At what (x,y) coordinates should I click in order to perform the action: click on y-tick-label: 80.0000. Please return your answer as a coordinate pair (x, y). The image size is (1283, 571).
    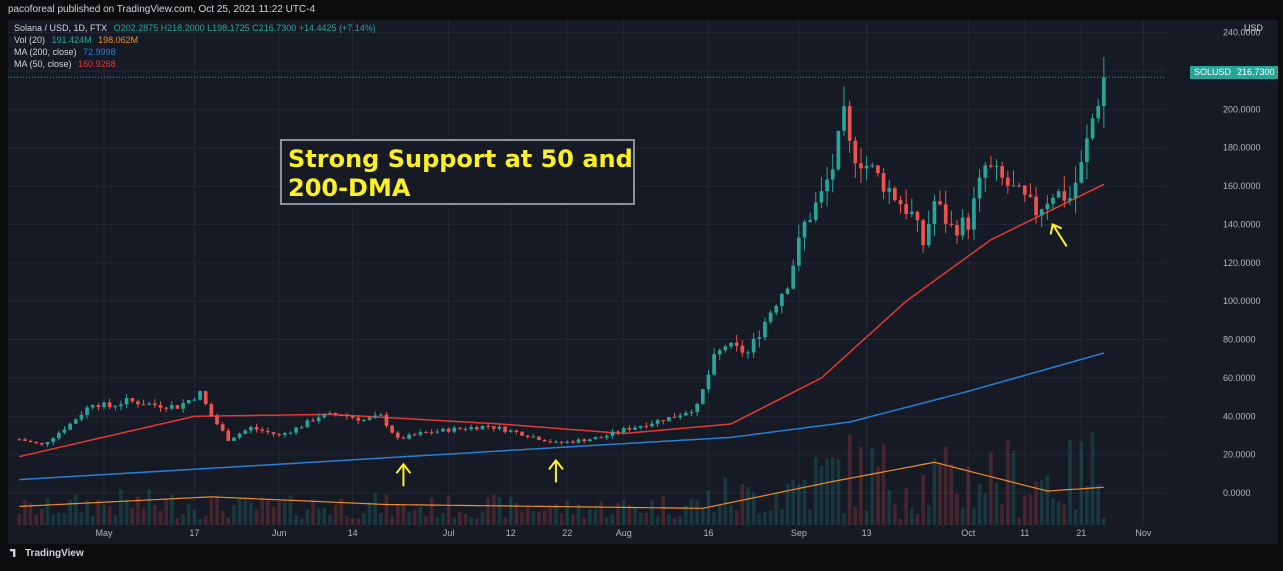
    Looking at the image, I should click on (1239, 340).